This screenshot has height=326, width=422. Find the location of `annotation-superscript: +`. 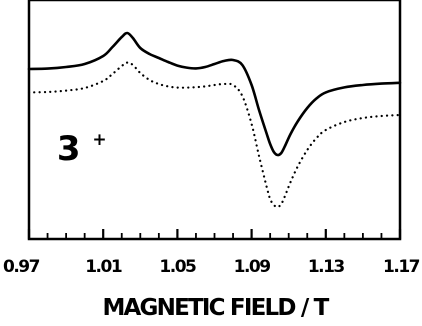

annotation-superscript: + is located at coordinates (99, 140).